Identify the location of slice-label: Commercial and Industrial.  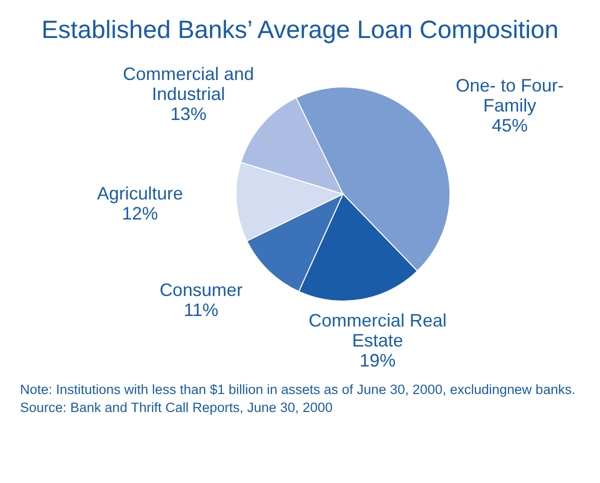
(188, 84).